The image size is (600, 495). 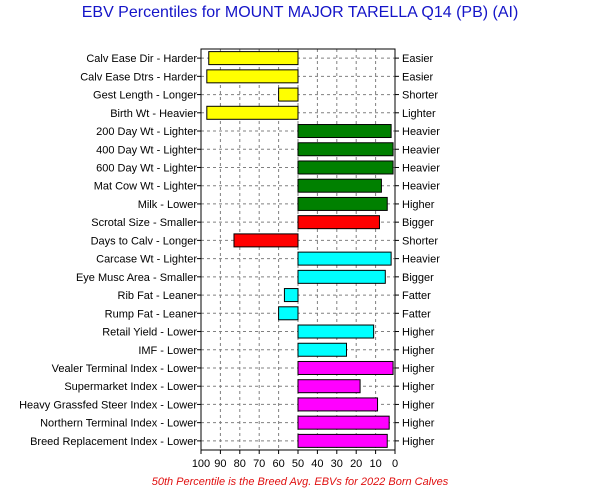 I want to click on trait-label: Breed Replacement Index - Lower, so click(x=113, y=442).